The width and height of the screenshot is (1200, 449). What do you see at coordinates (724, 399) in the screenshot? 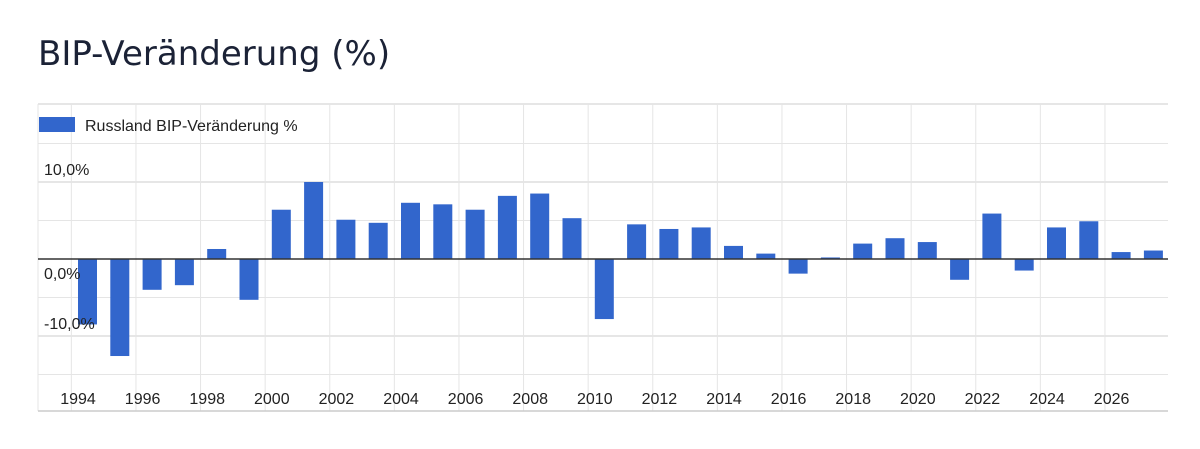
I see `x-tick-label: 2014` at bounding box center [724, 399].